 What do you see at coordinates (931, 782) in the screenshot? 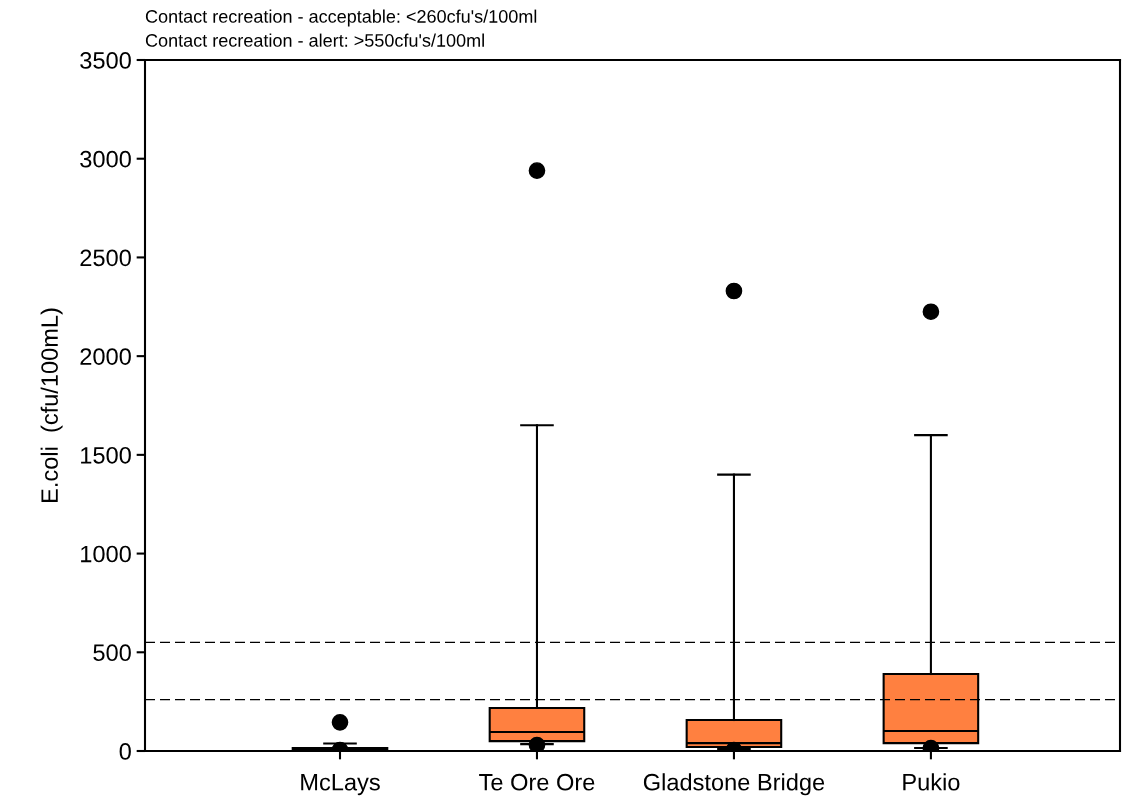
I see `x-tick-label: Pukio` at bounding box center [931, 782].